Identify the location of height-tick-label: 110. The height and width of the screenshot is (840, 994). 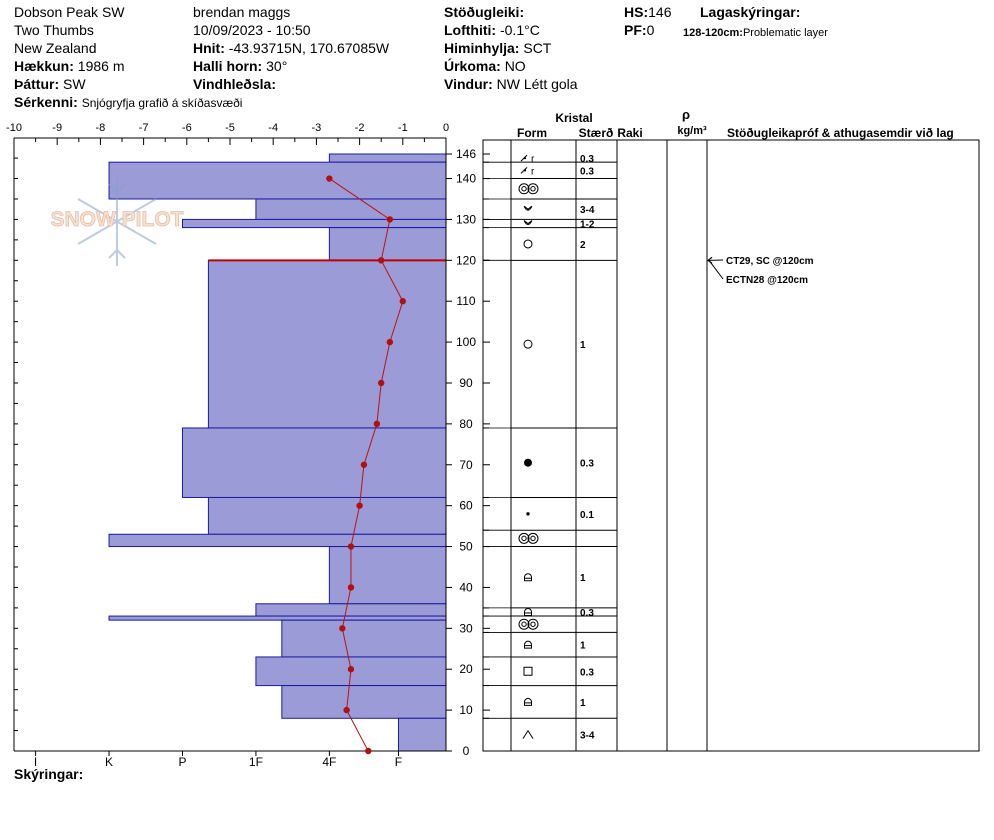
(465, 301).